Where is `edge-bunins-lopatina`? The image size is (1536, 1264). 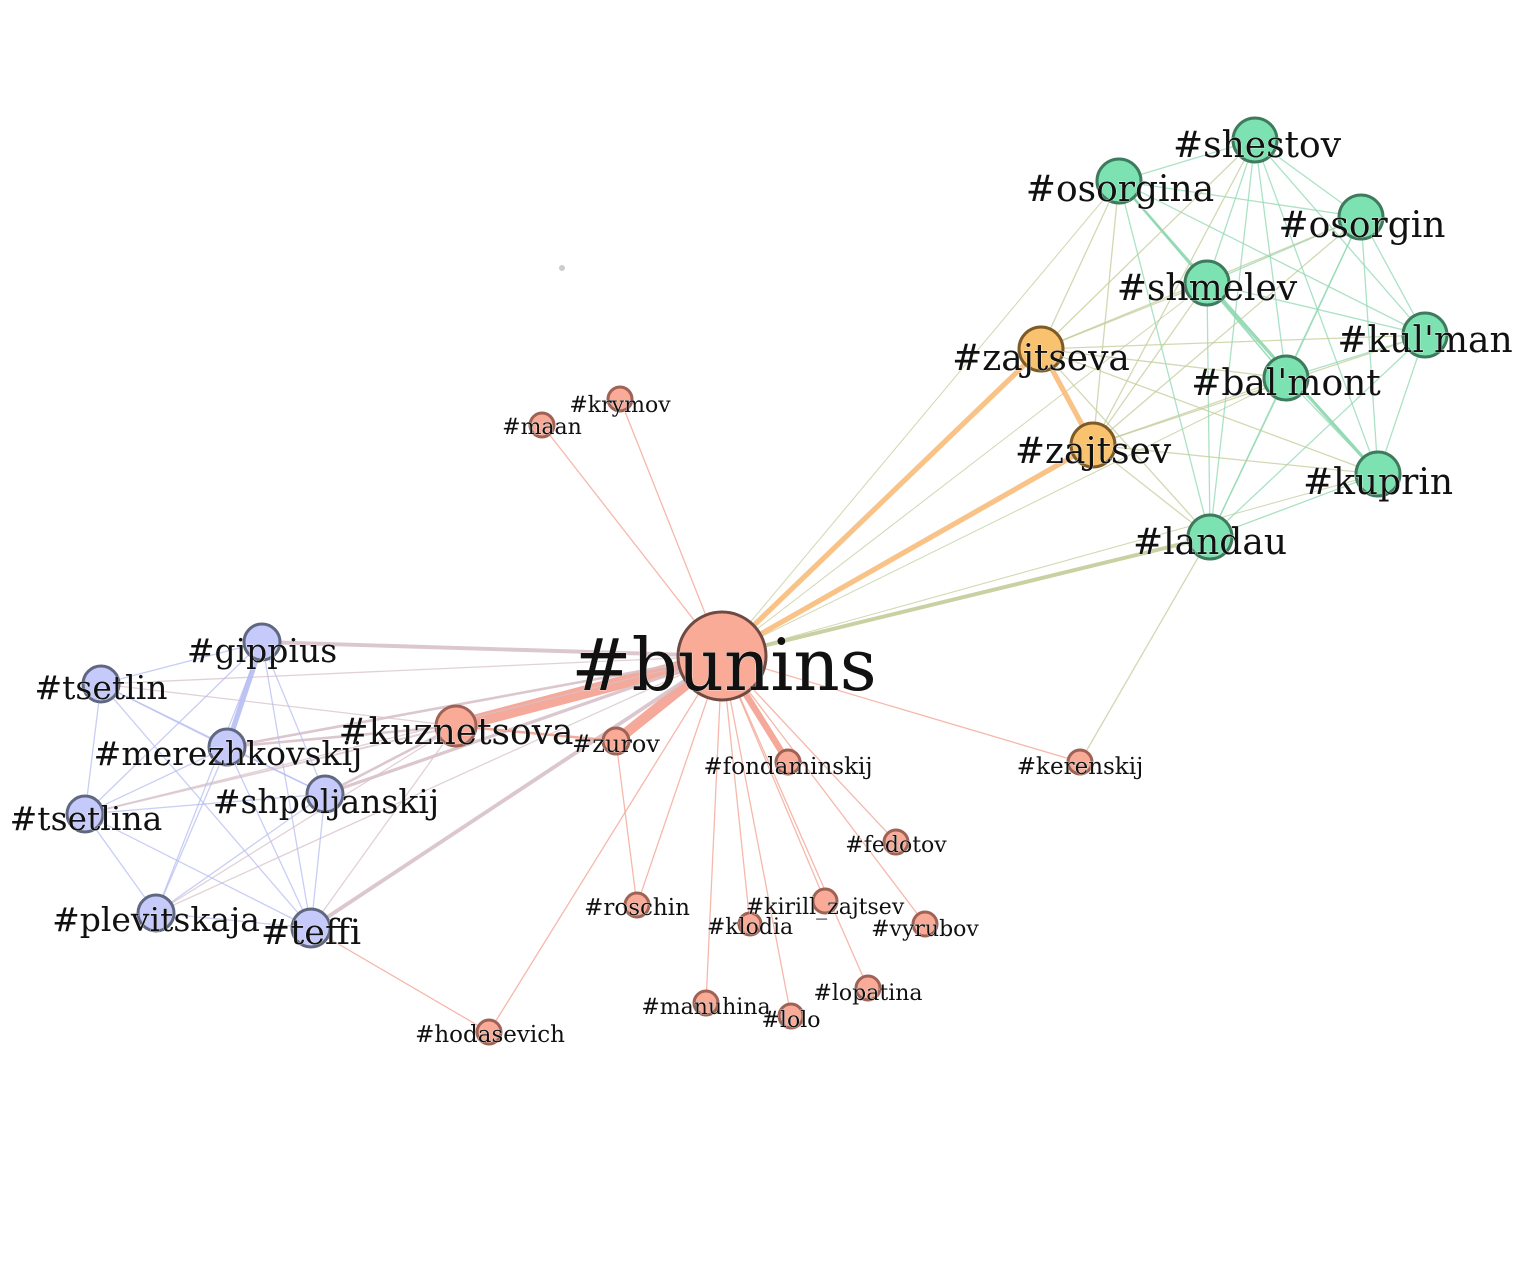 edge-bunins-lopatina is located at coordinates (795, 822).